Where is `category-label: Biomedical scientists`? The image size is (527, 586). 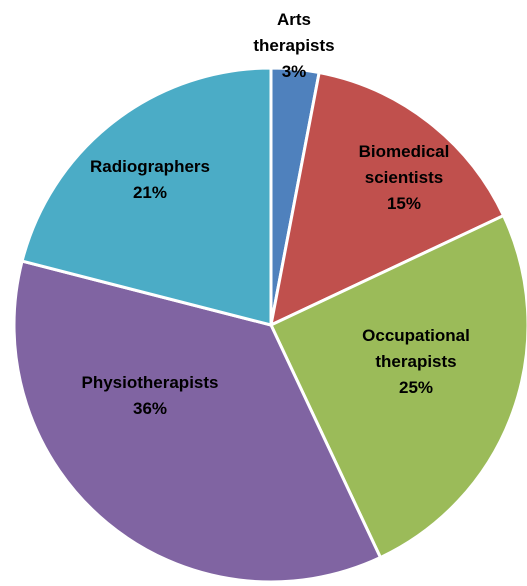
category-label: Biomedical scientists is located at coordinates (404, 164).